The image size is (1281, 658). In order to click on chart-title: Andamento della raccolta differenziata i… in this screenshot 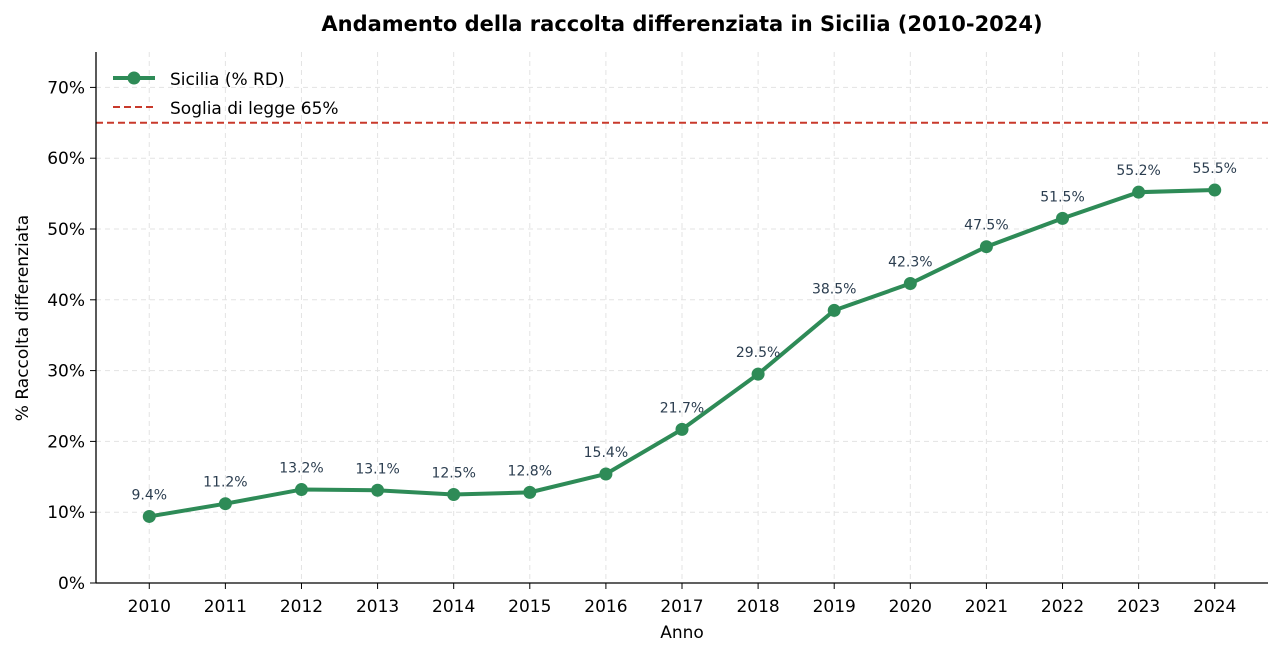, I will do `click(681, 24)`.